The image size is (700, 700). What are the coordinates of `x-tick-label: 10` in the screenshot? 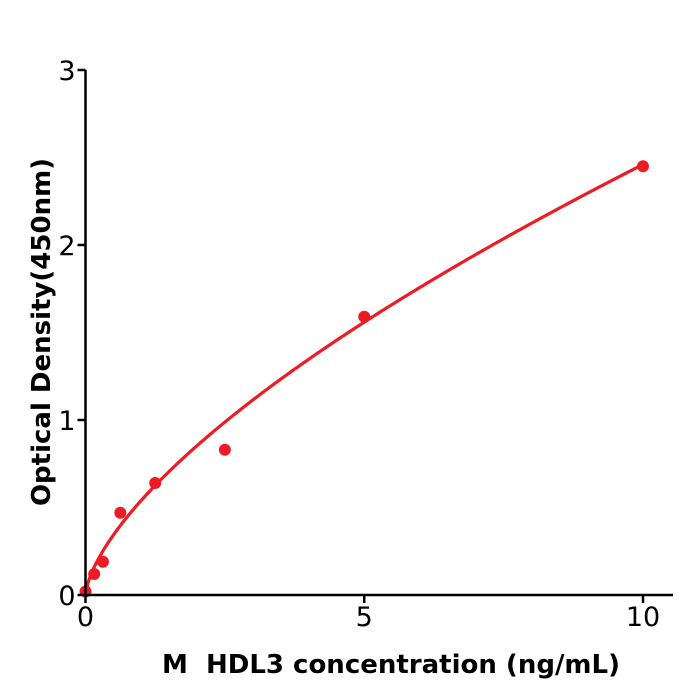 It's located at (643, 617).